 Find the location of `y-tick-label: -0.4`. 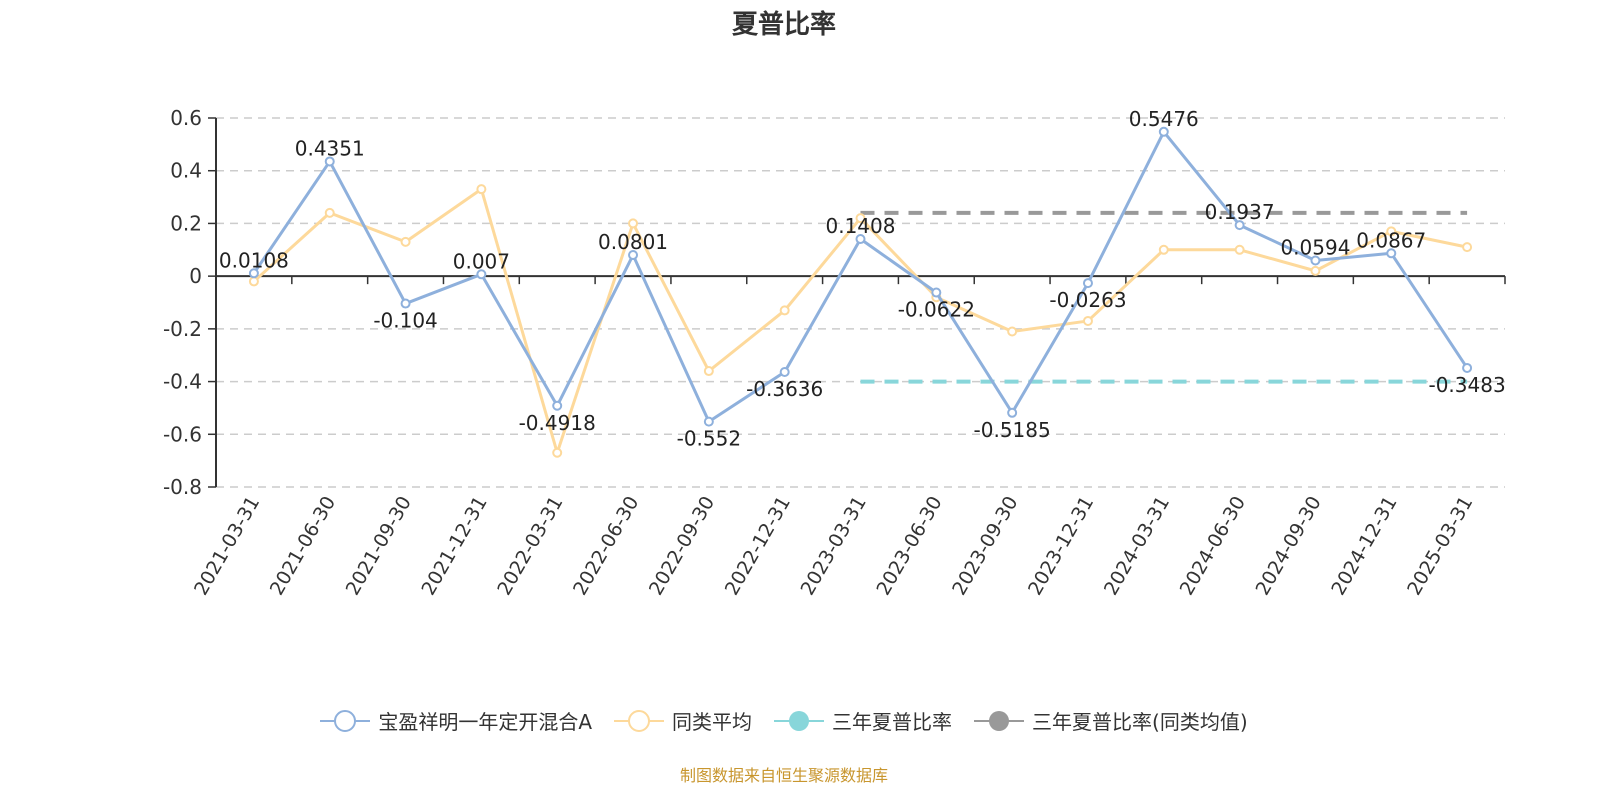

y-tick-label: -0.4 is located at coordinates (182, 382).